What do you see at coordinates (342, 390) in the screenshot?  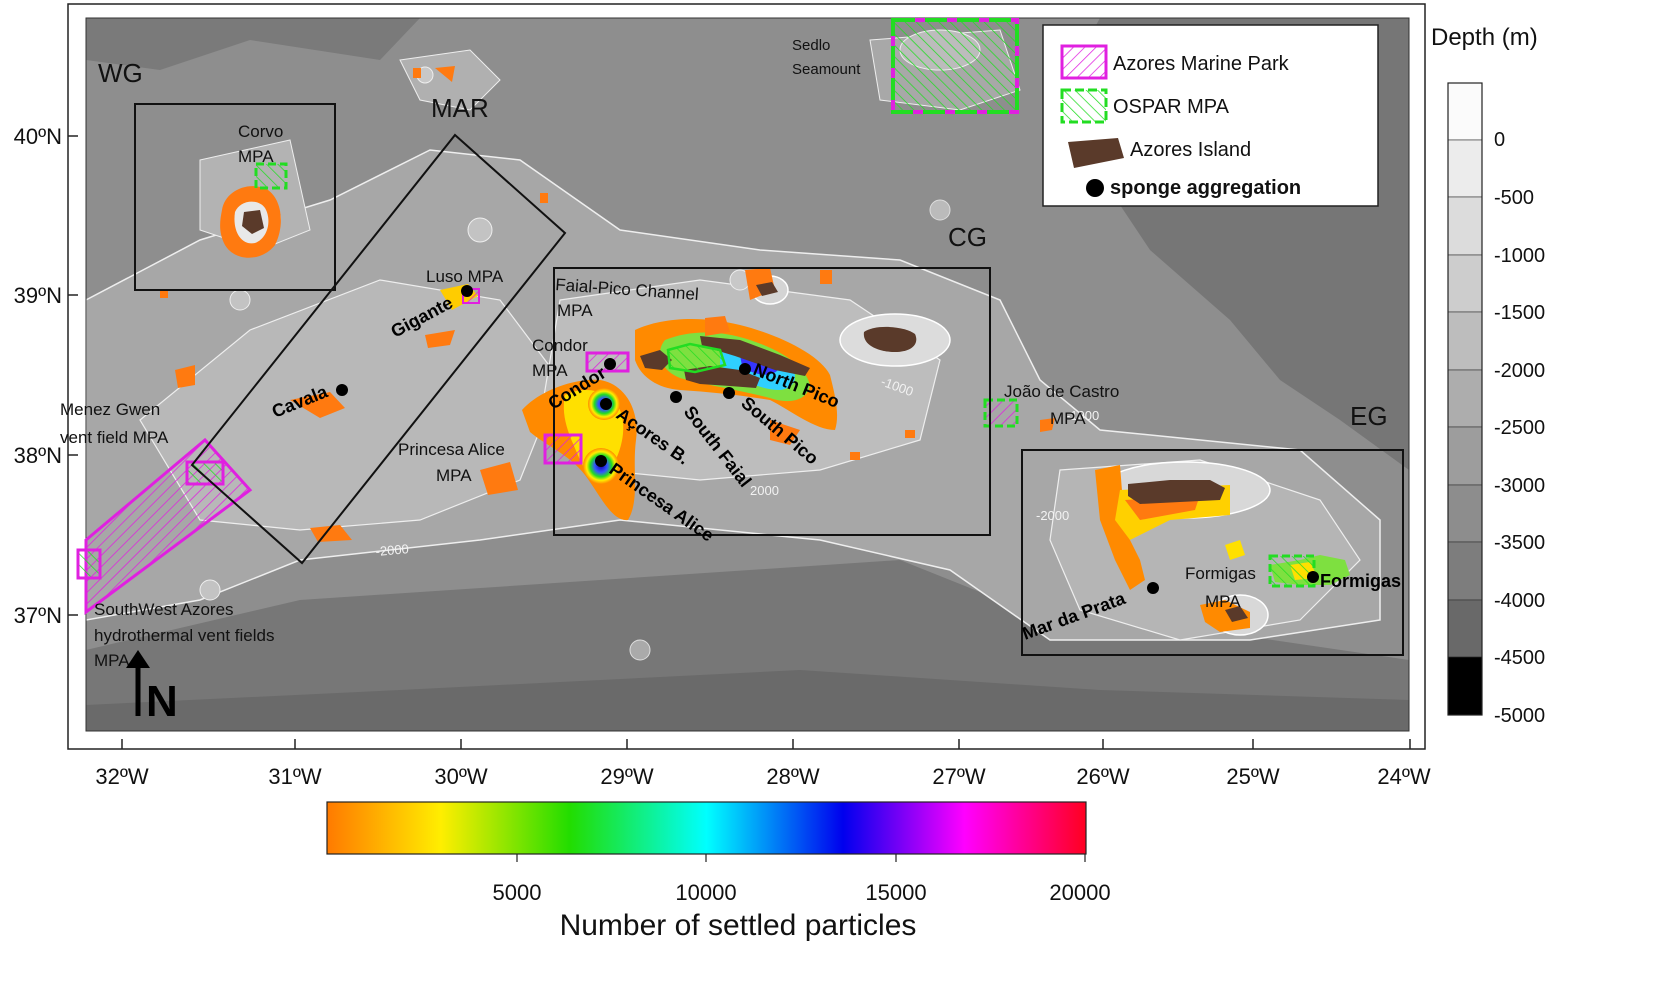 I see `sponge-dot-cavala` at bounding box center [342, 390].